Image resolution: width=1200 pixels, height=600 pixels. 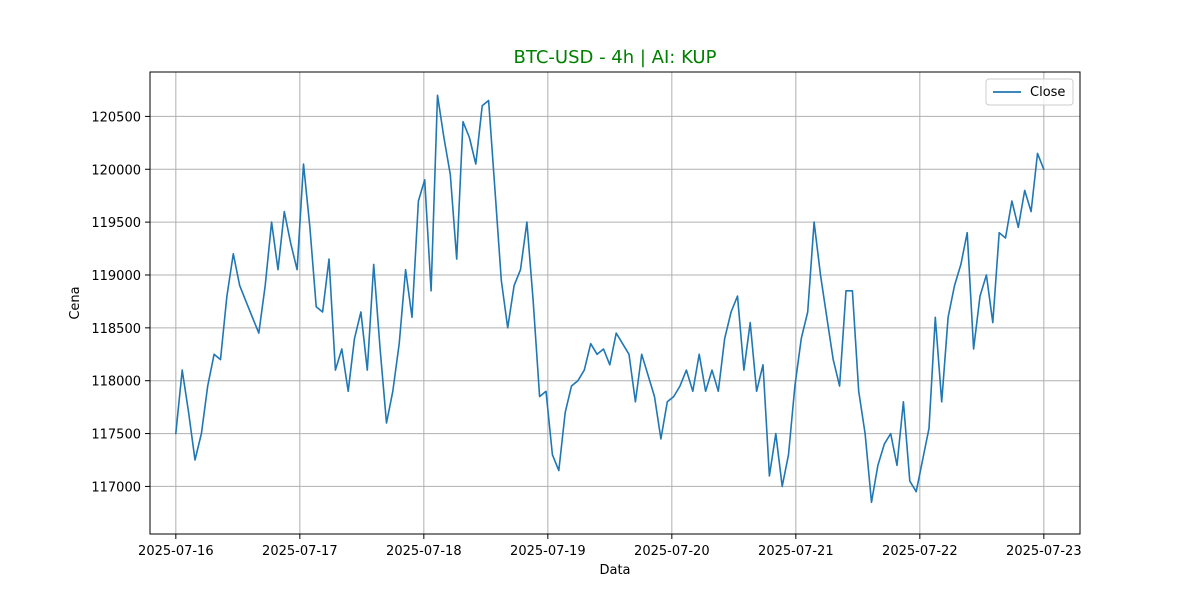 I want to click on y-tick-label: 117500, so click(x=116, y=435).